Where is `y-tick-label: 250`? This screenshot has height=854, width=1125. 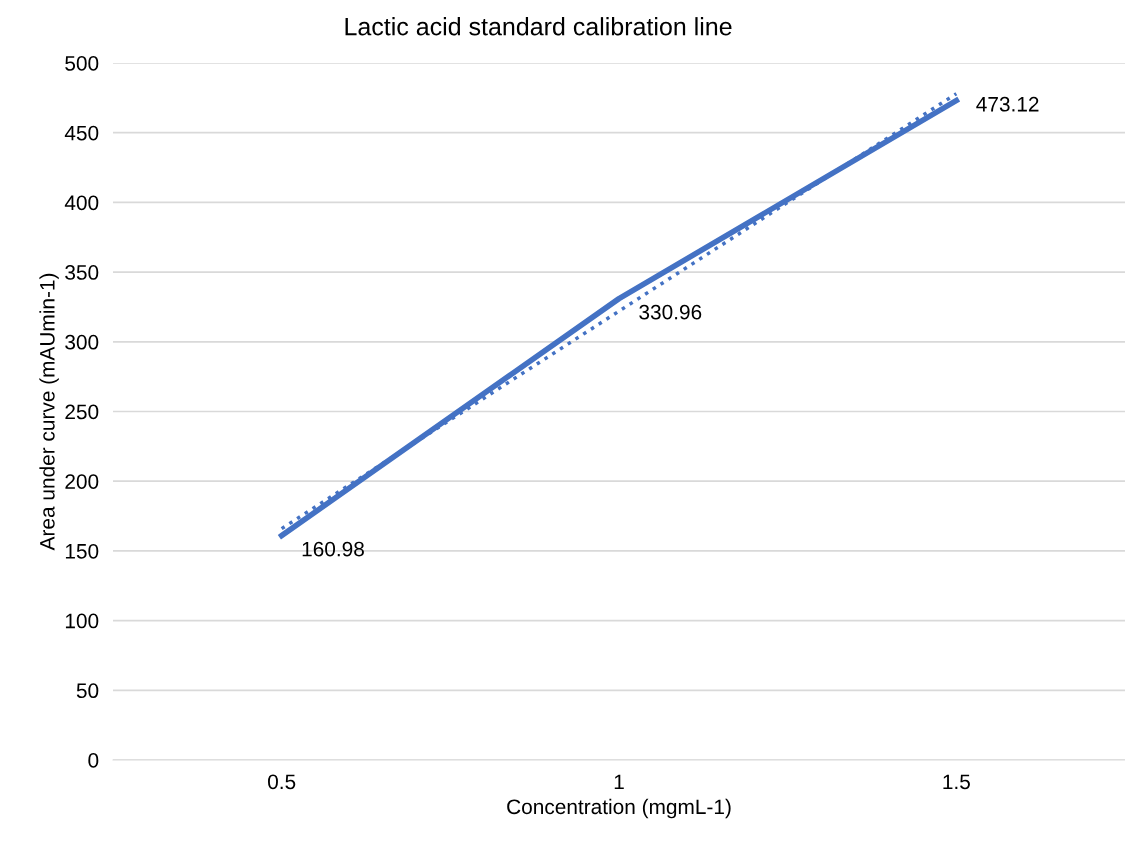
y-tick-label: 250 is located at coordinates (82, 412).